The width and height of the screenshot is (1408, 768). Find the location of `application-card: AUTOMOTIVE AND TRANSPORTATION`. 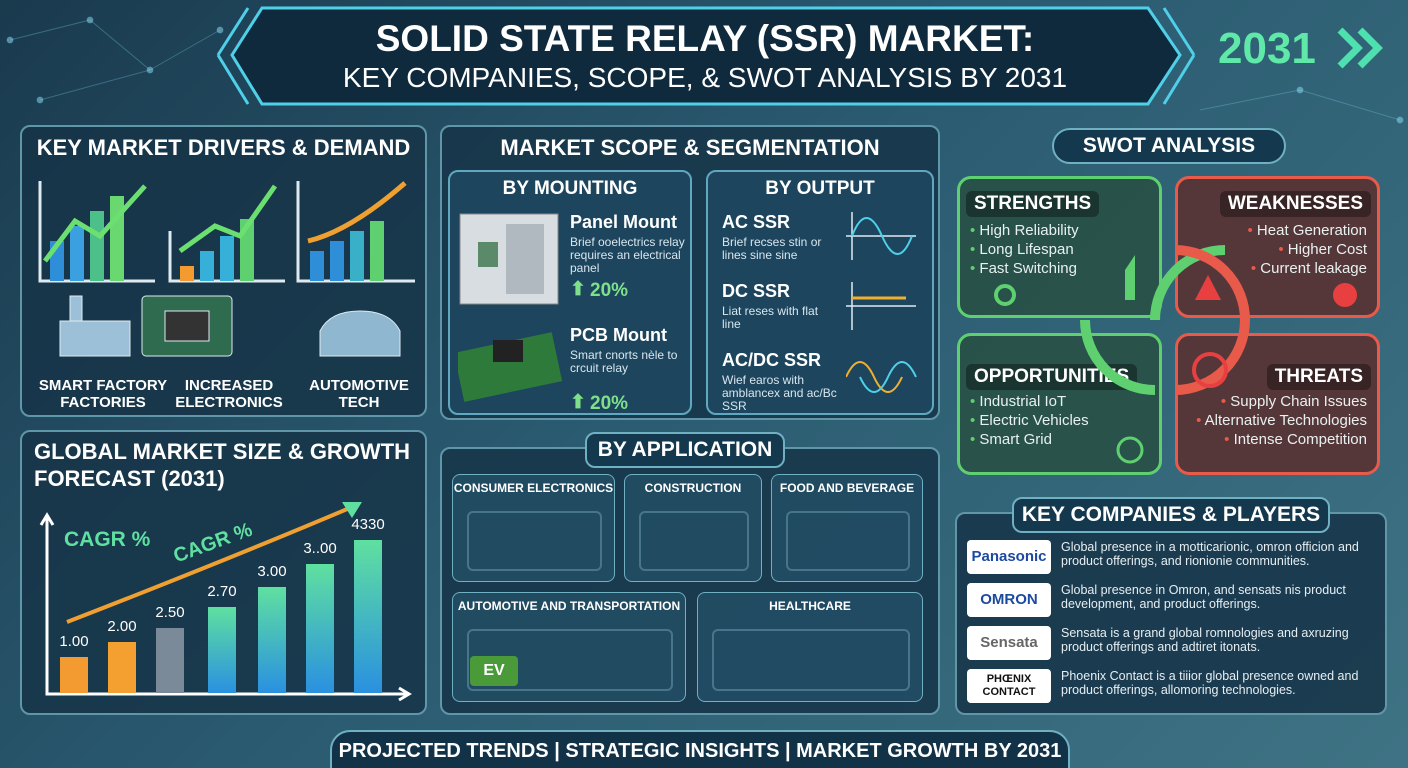

application-card: AUTOMOTIVE AND TRANSPORTATION is located at coordinates (569, 647).